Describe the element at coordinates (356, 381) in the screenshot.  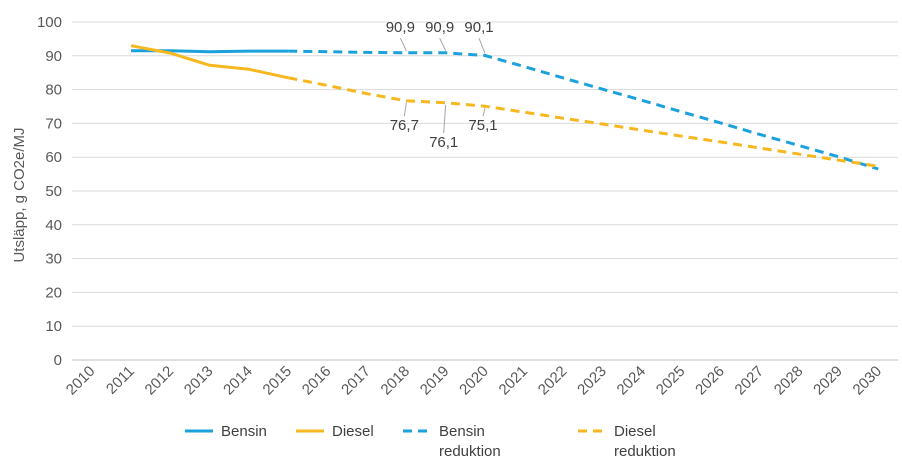
I see `x-tick-label: 2017` at that location.